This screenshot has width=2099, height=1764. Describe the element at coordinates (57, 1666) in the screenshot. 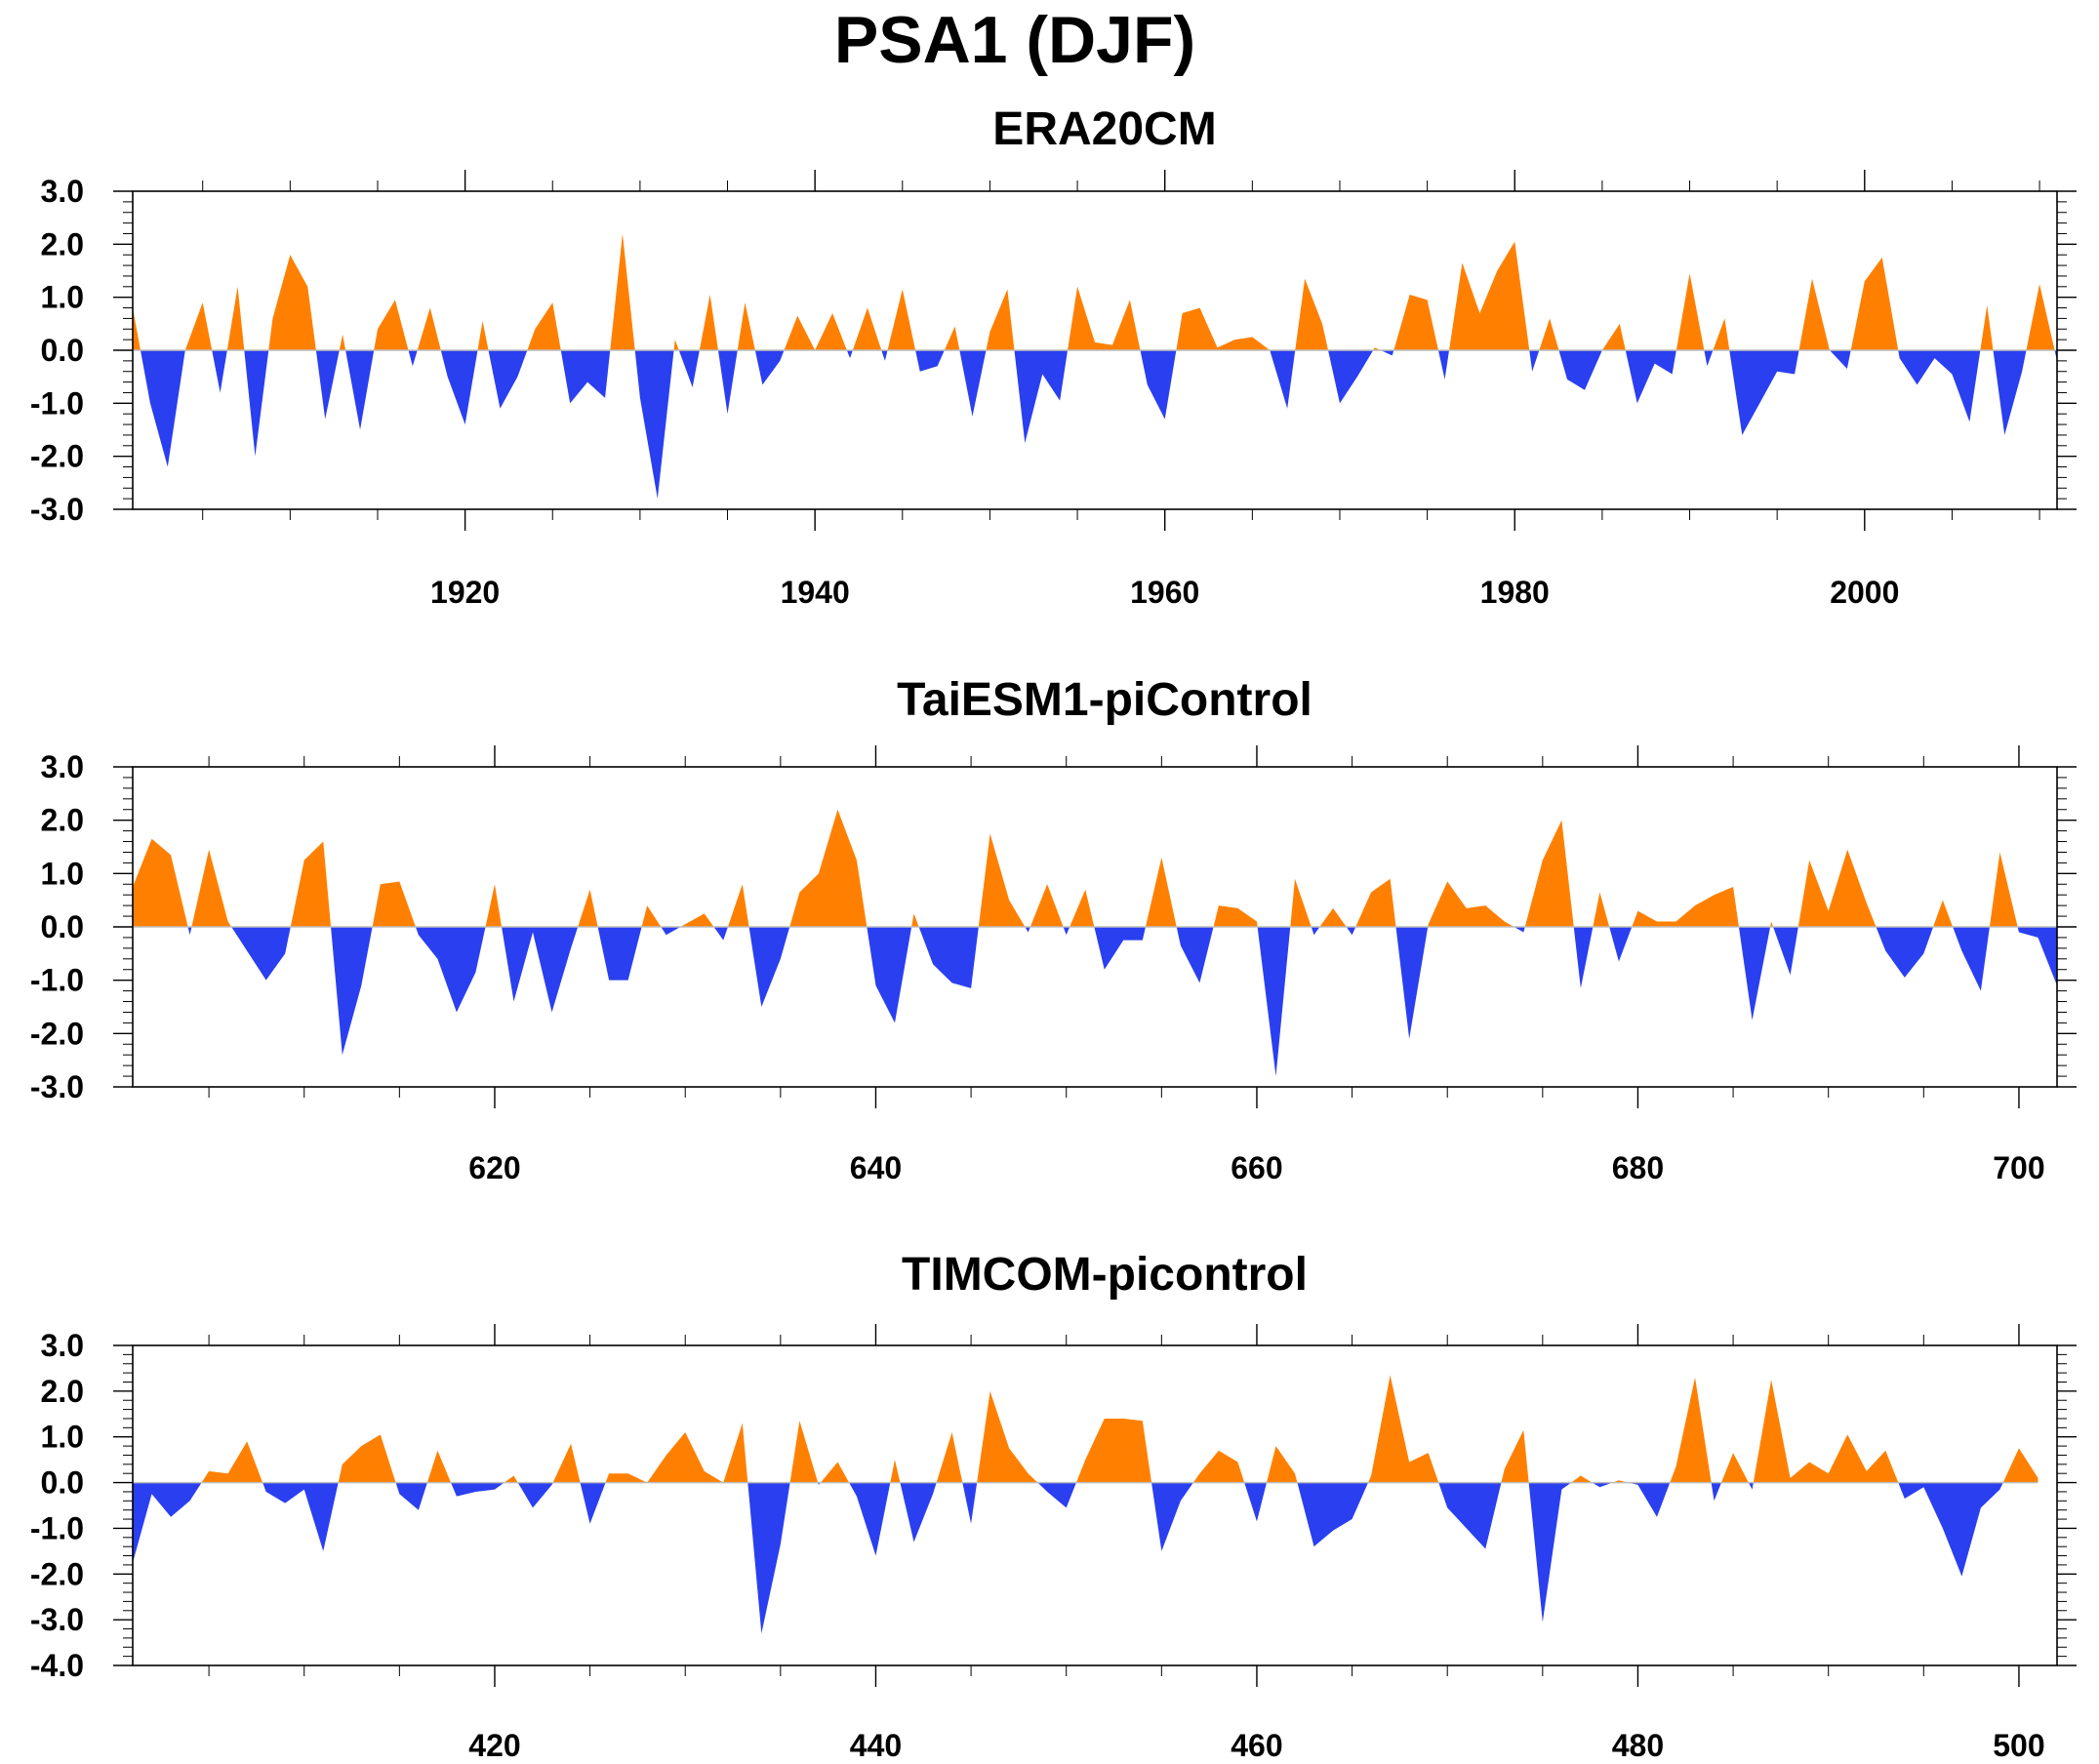

I see `y-tick-label: -4.0` at that location.